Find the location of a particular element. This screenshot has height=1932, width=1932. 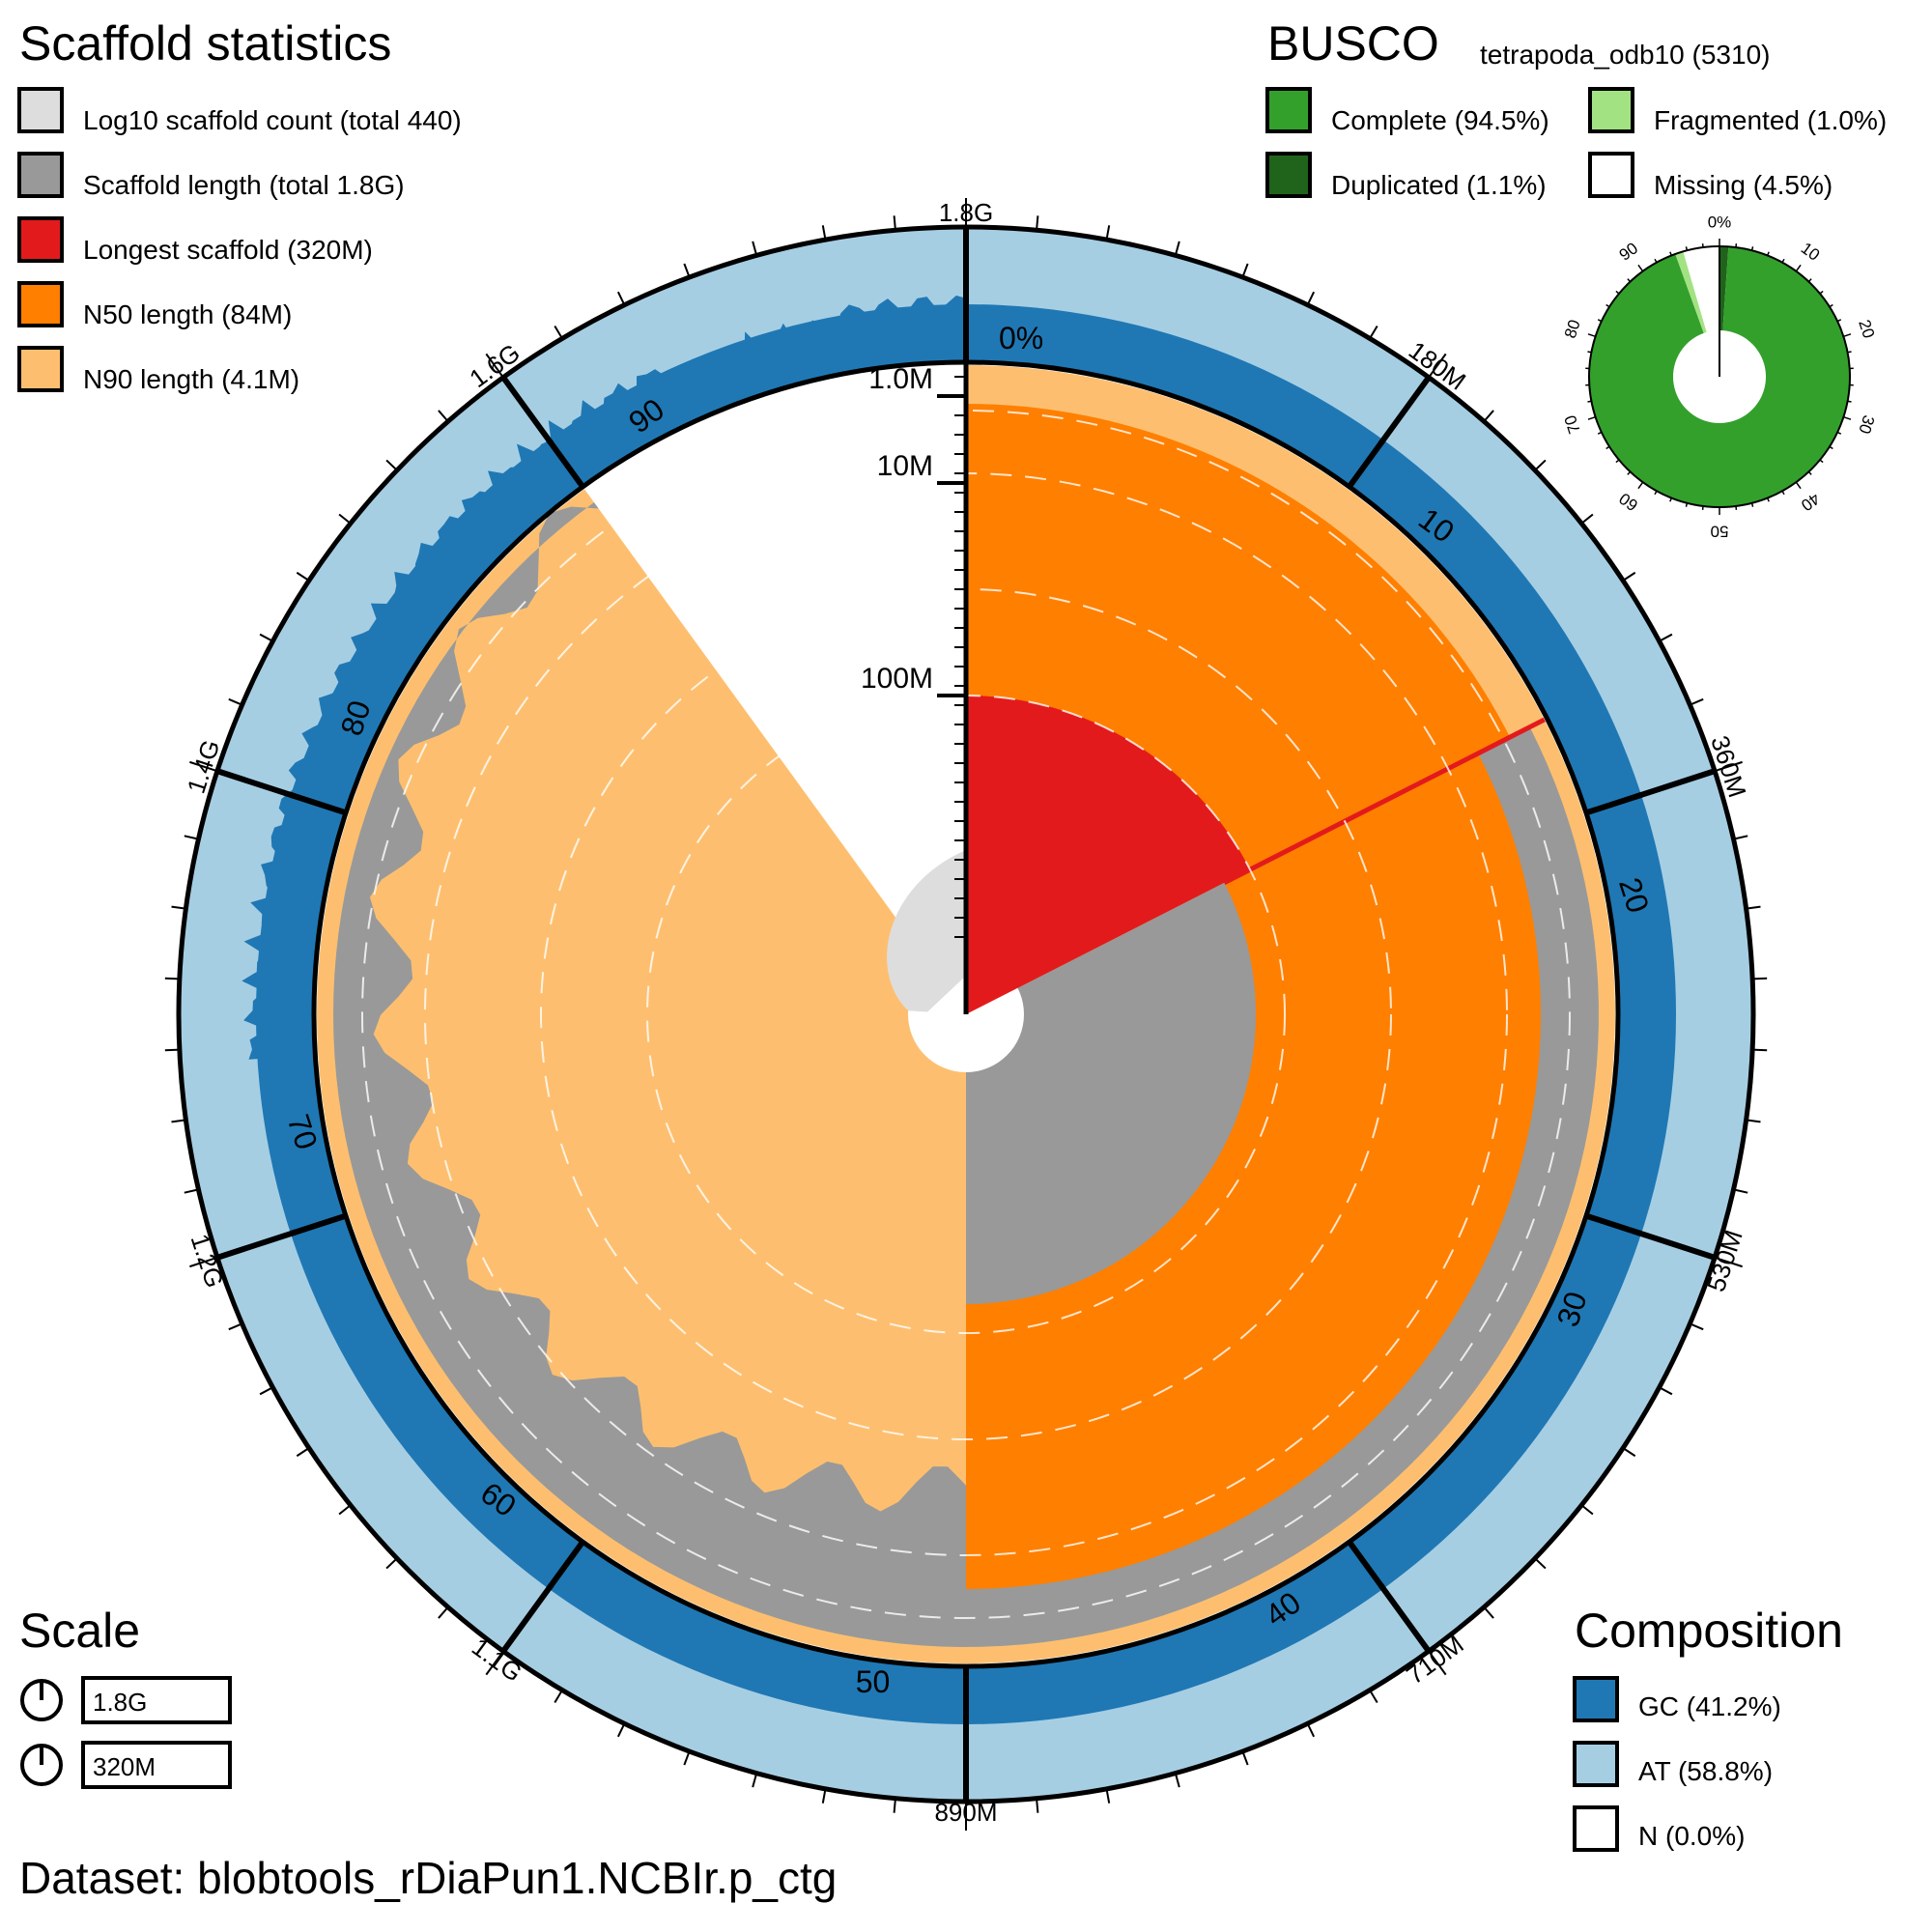

percent-label-0: 0% is located at coordinates (1021, 338).